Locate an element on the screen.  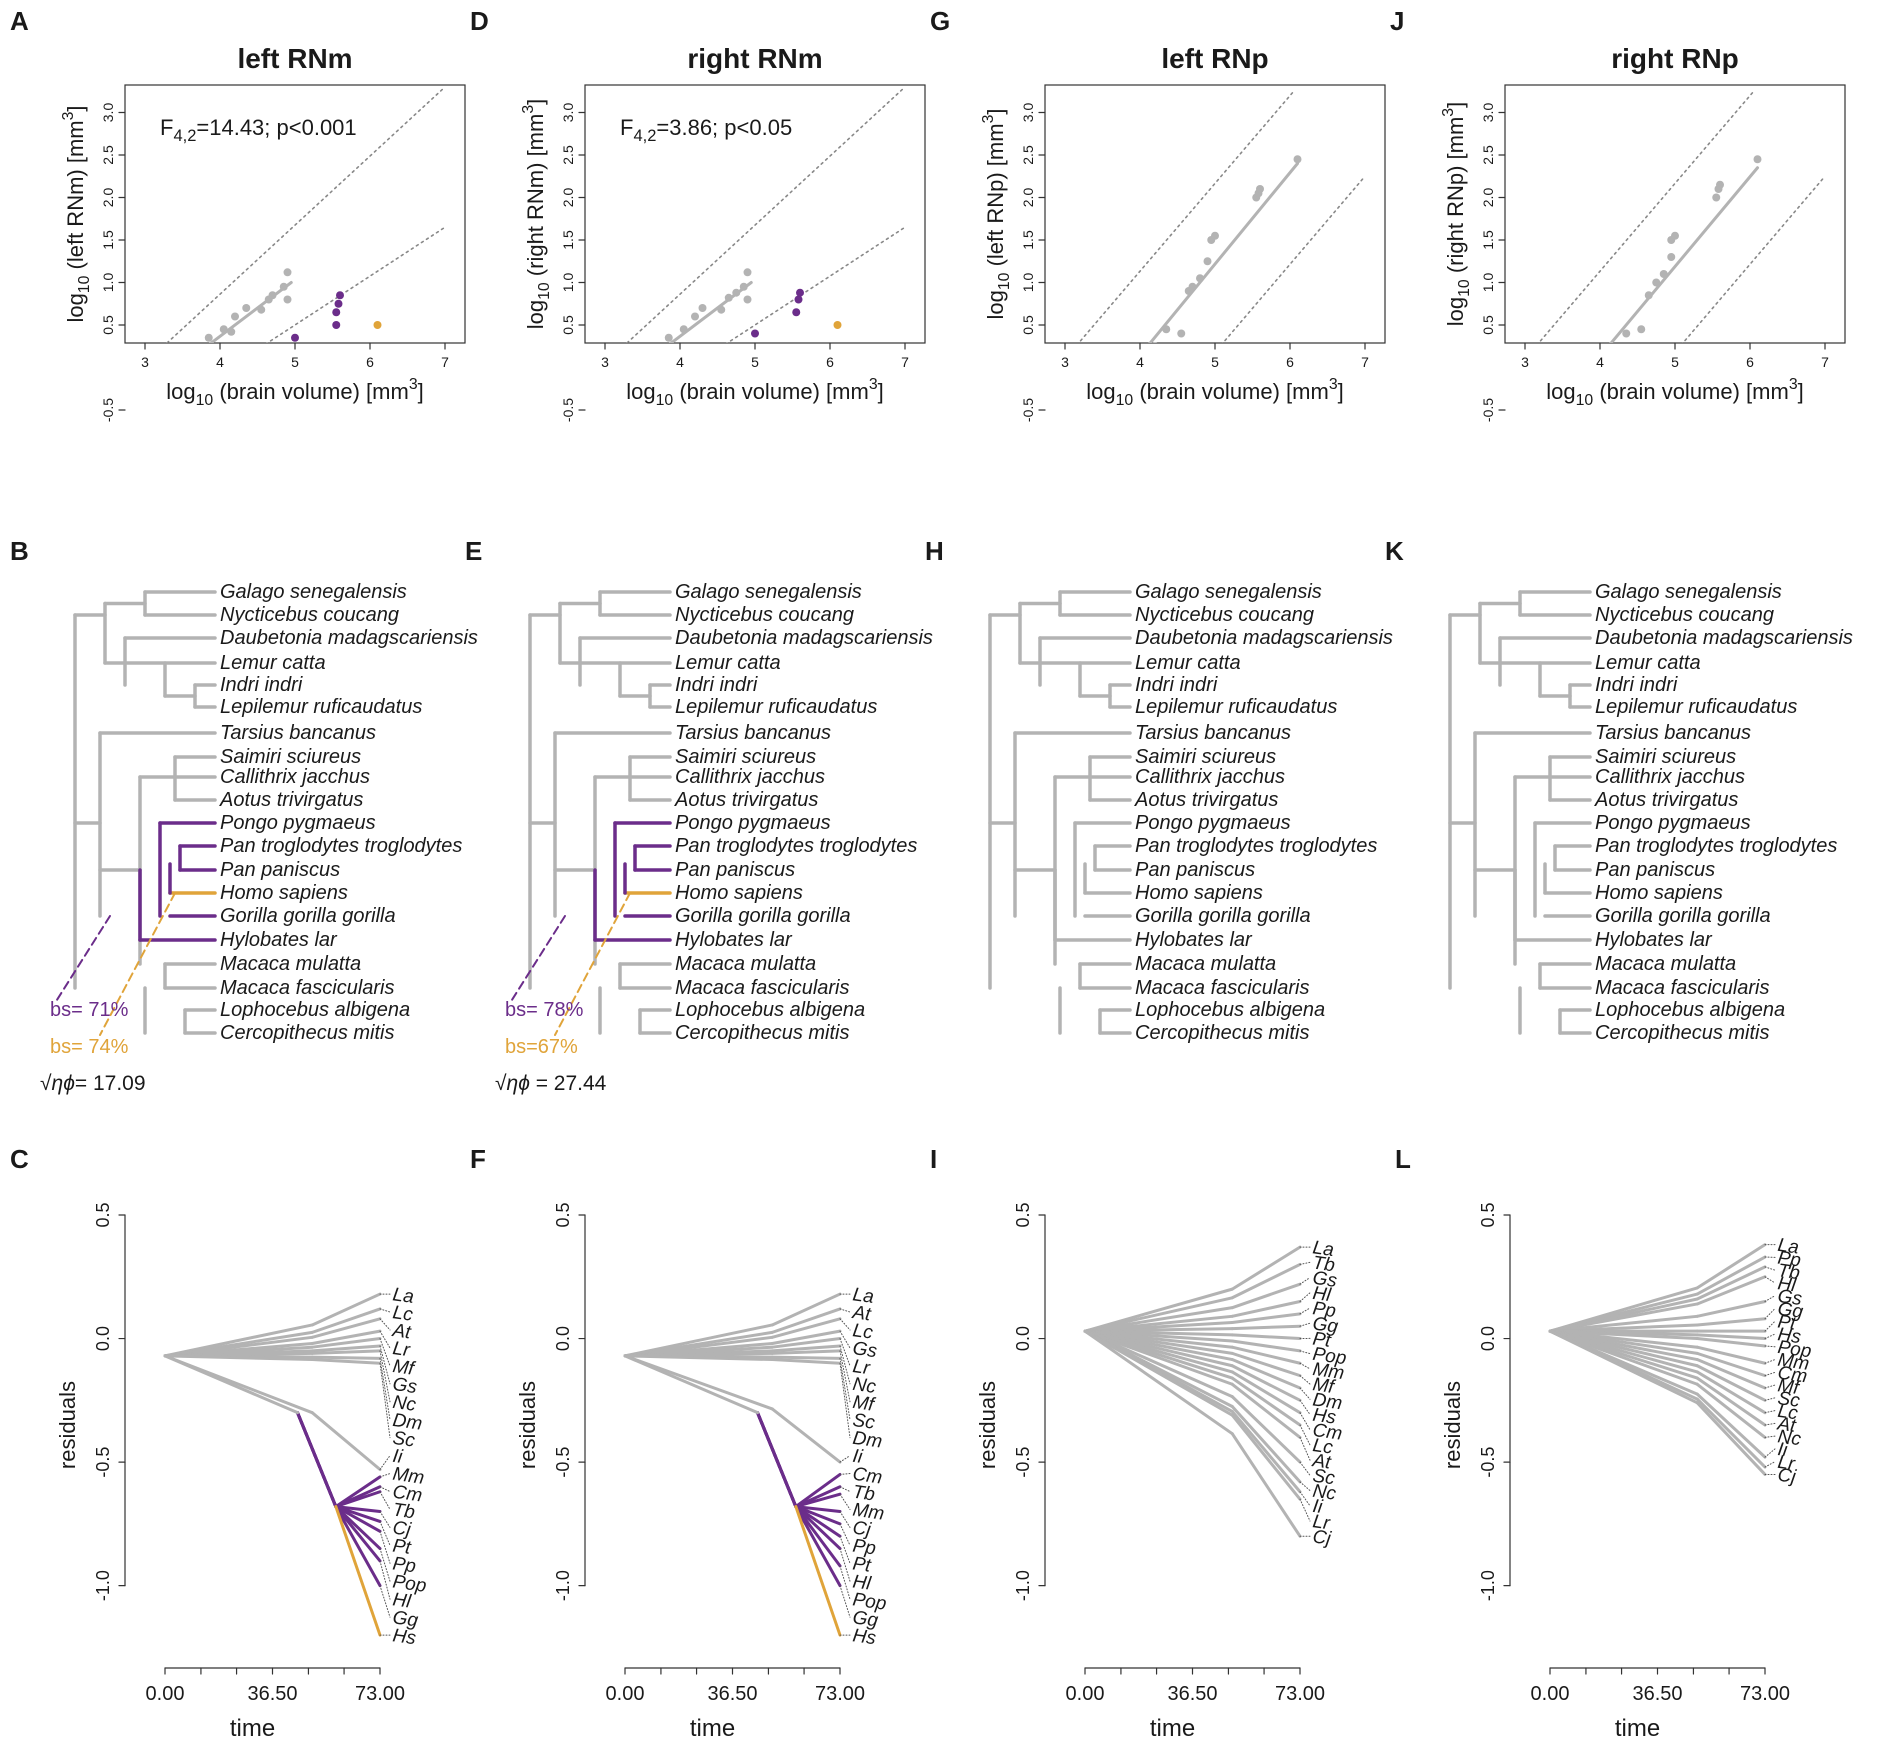
xlabel-subscript: 10 is located at coordinates (1125, 400).